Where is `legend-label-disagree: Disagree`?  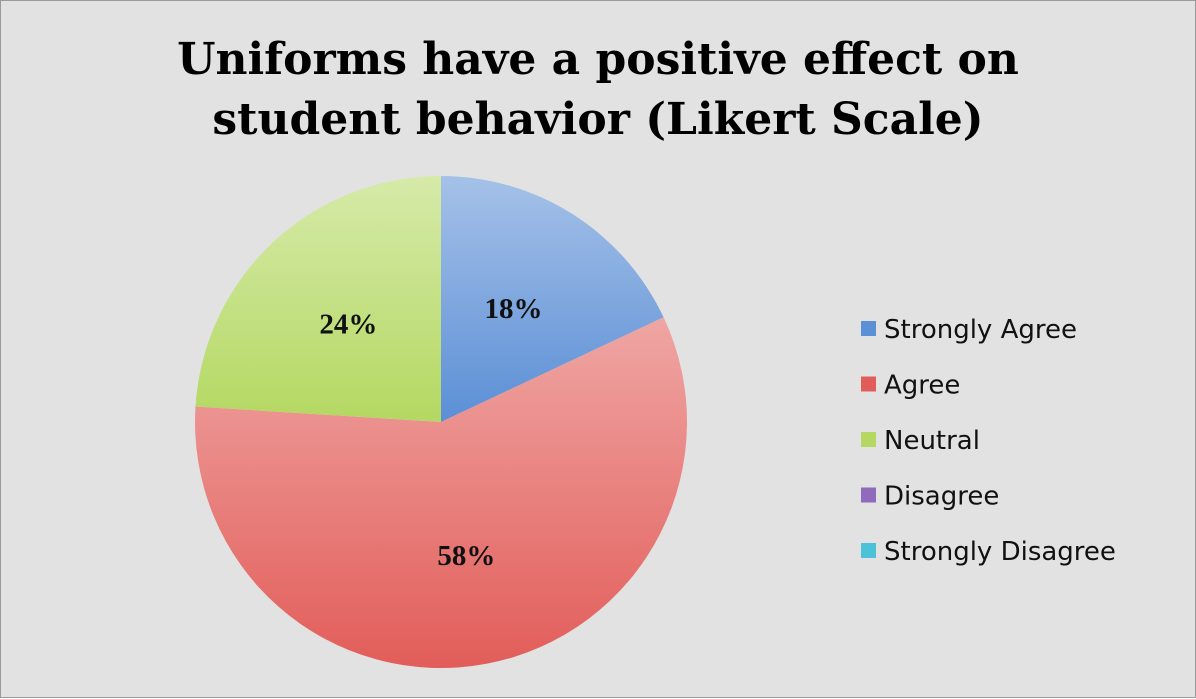
legend-label-disagree: Disagree is located at coordinates (941, 497).